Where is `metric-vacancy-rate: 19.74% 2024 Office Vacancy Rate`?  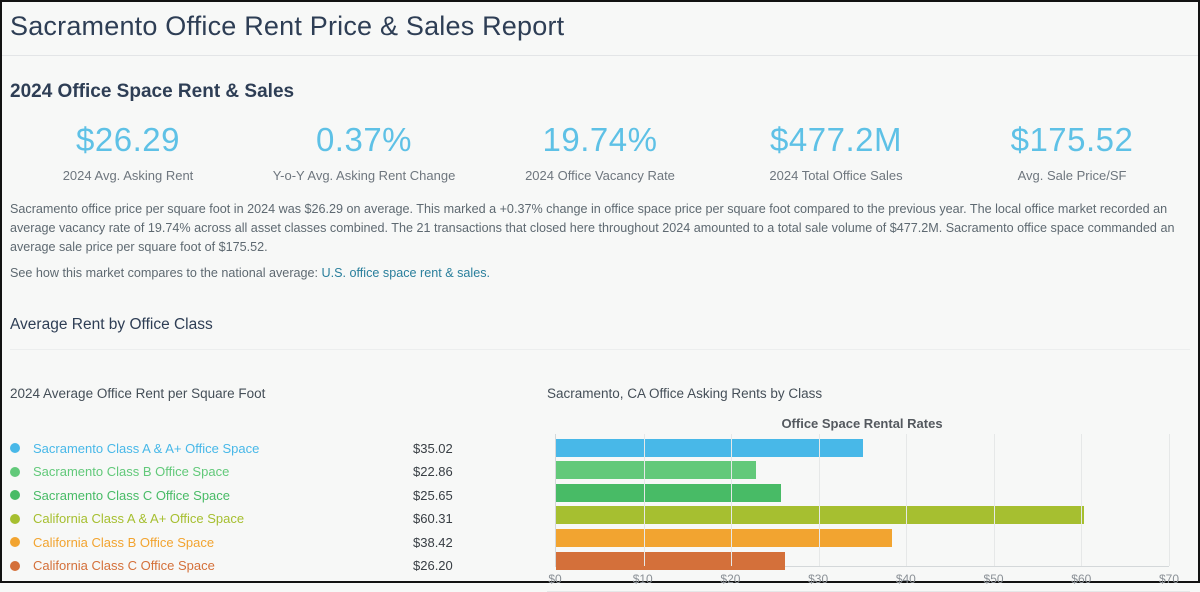
metric-vacancy-rate: 19.74% 2024 Office Vacancy Rate is located at coordinates (600, 152).